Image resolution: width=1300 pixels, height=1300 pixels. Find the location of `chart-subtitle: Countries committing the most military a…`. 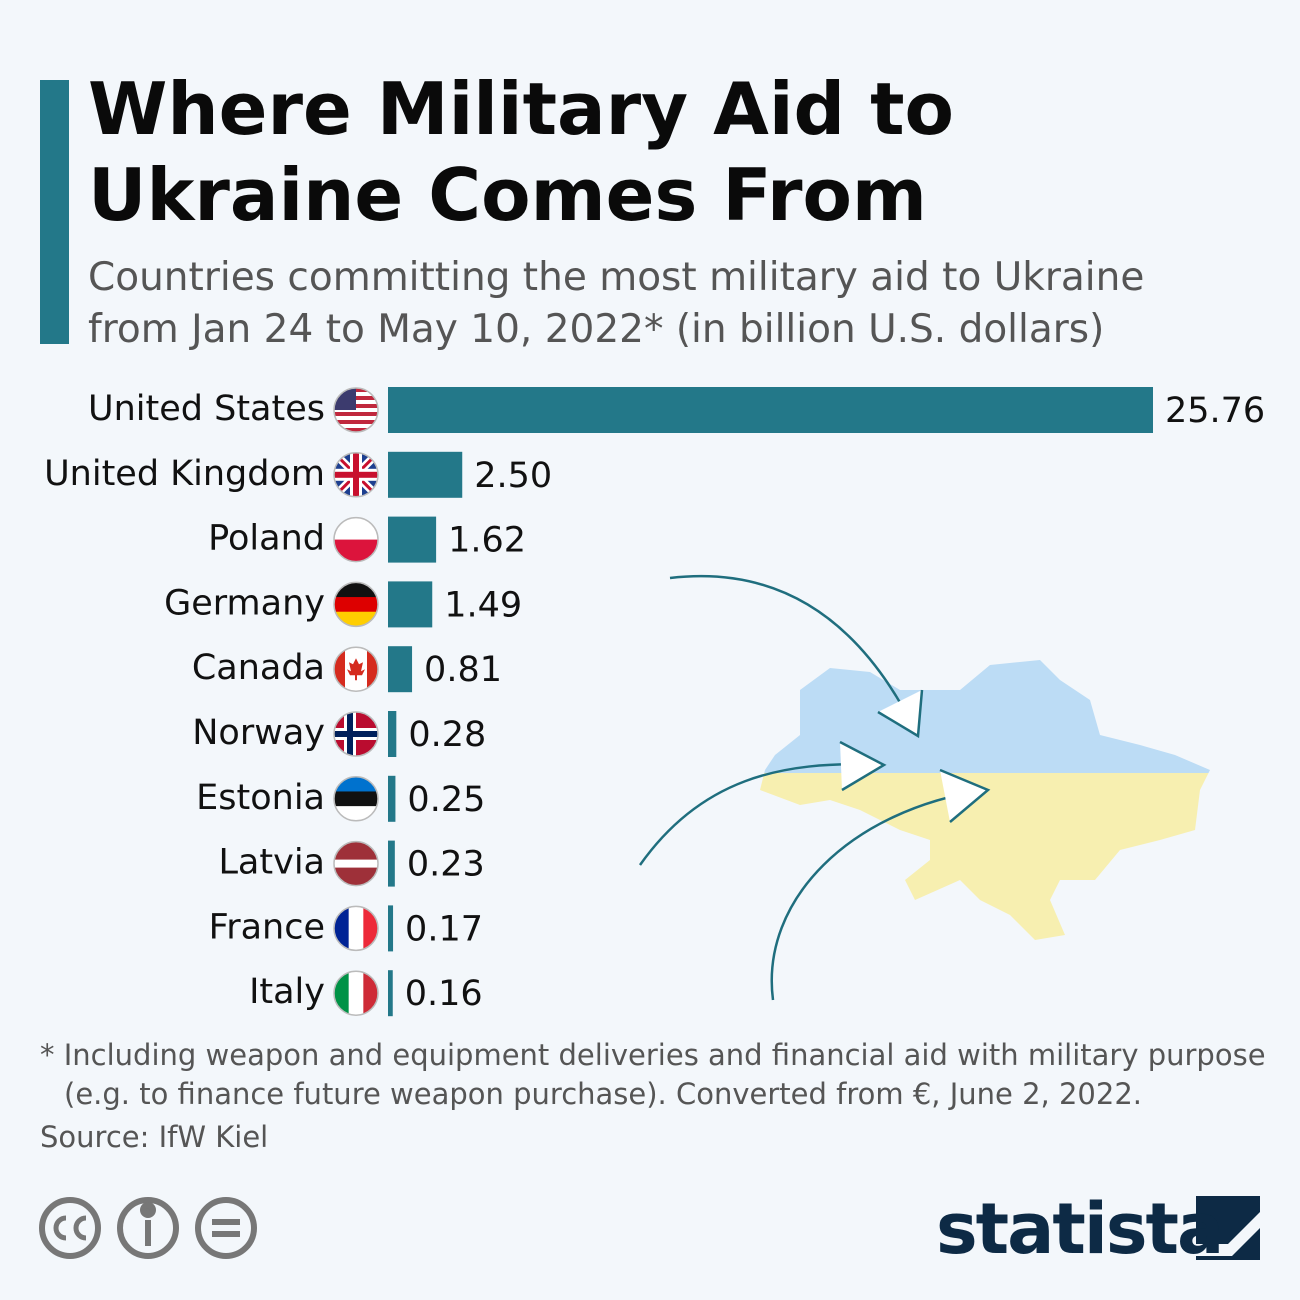

chart-subtitle: Countries committing the most military a… is located at coordinates (616, 303).